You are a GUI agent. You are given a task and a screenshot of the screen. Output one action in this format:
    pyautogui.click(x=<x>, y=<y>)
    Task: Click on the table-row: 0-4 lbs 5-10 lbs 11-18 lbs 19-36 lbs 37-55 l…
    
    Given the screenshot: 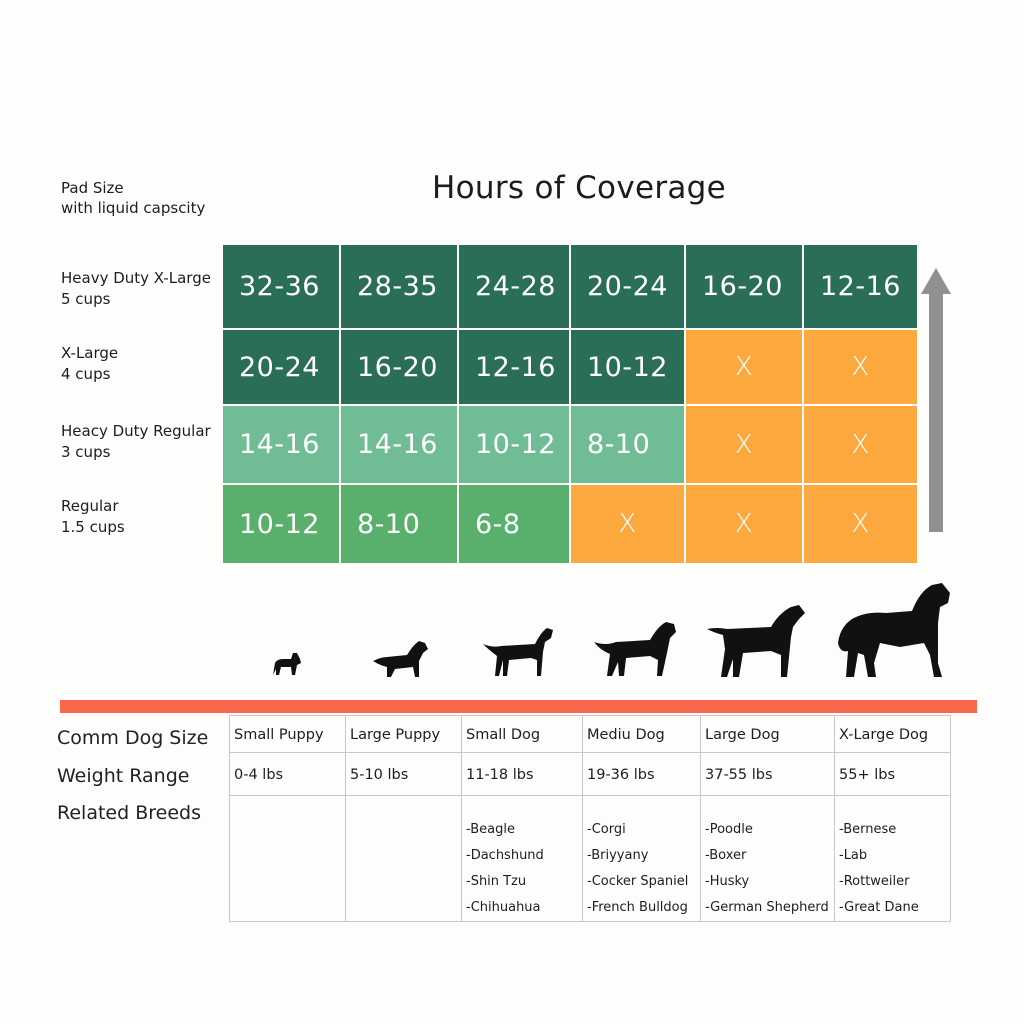 What is the action you would take?
    pyautogui.click(x=590, y=774)
    